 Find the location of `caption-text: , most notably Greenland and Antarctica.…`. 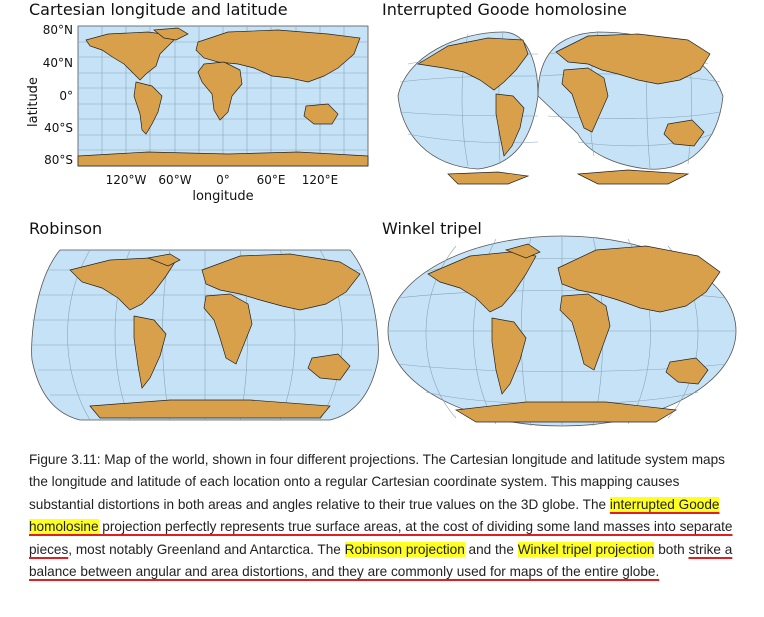

caption-text: , most notably Greenland and Antarctica.… is located at coordinates (206, 549).